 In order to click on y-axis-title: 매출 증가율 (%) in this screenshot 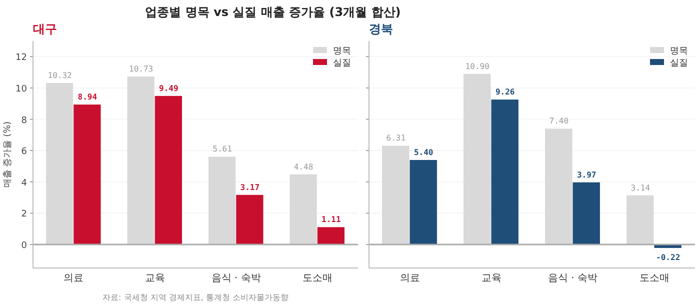, I will do `click(8, 154)`.